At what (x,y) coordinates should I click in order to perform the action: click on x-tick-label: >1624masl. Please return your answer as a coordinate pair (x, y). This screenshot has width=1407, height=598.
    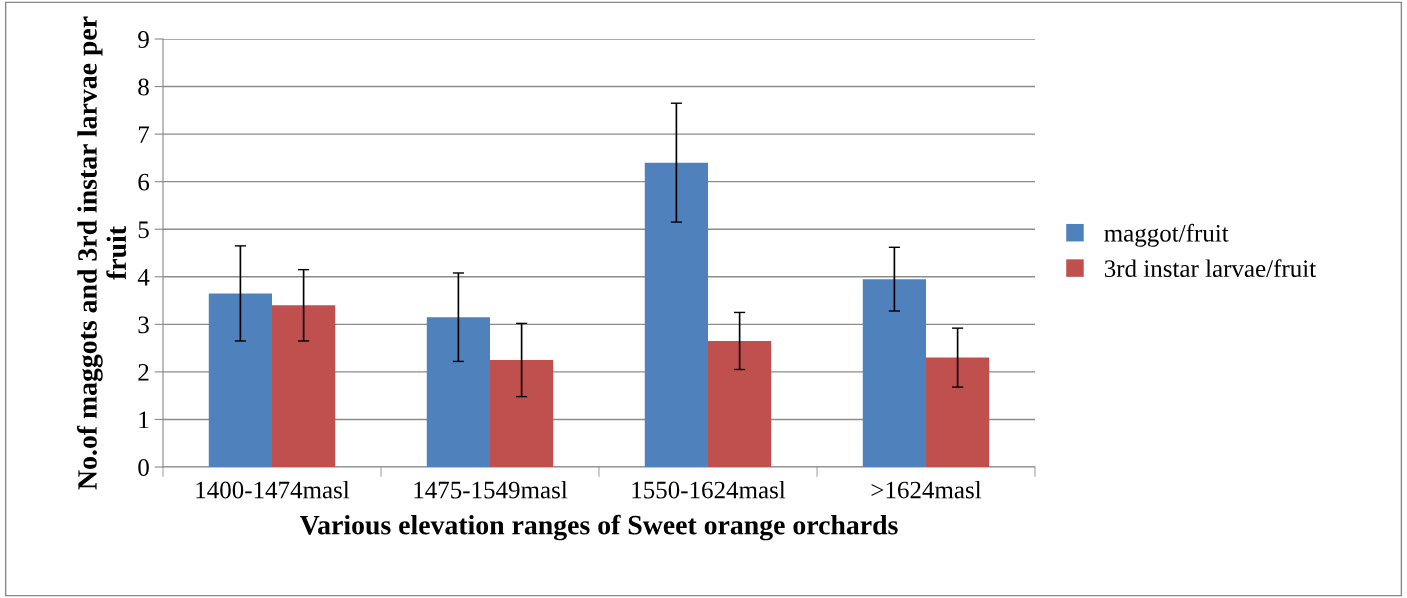
    Looking at the image, I should click on (926, 489).